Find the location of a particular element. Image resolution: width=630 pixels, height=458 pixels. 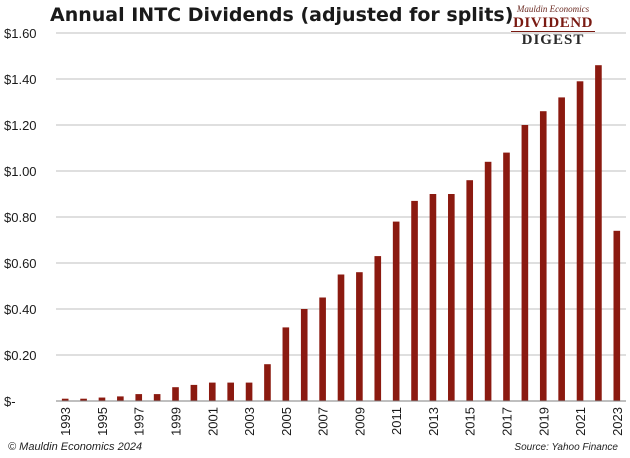

x-tick-label: 2019 is located at coordinates (543, 421).